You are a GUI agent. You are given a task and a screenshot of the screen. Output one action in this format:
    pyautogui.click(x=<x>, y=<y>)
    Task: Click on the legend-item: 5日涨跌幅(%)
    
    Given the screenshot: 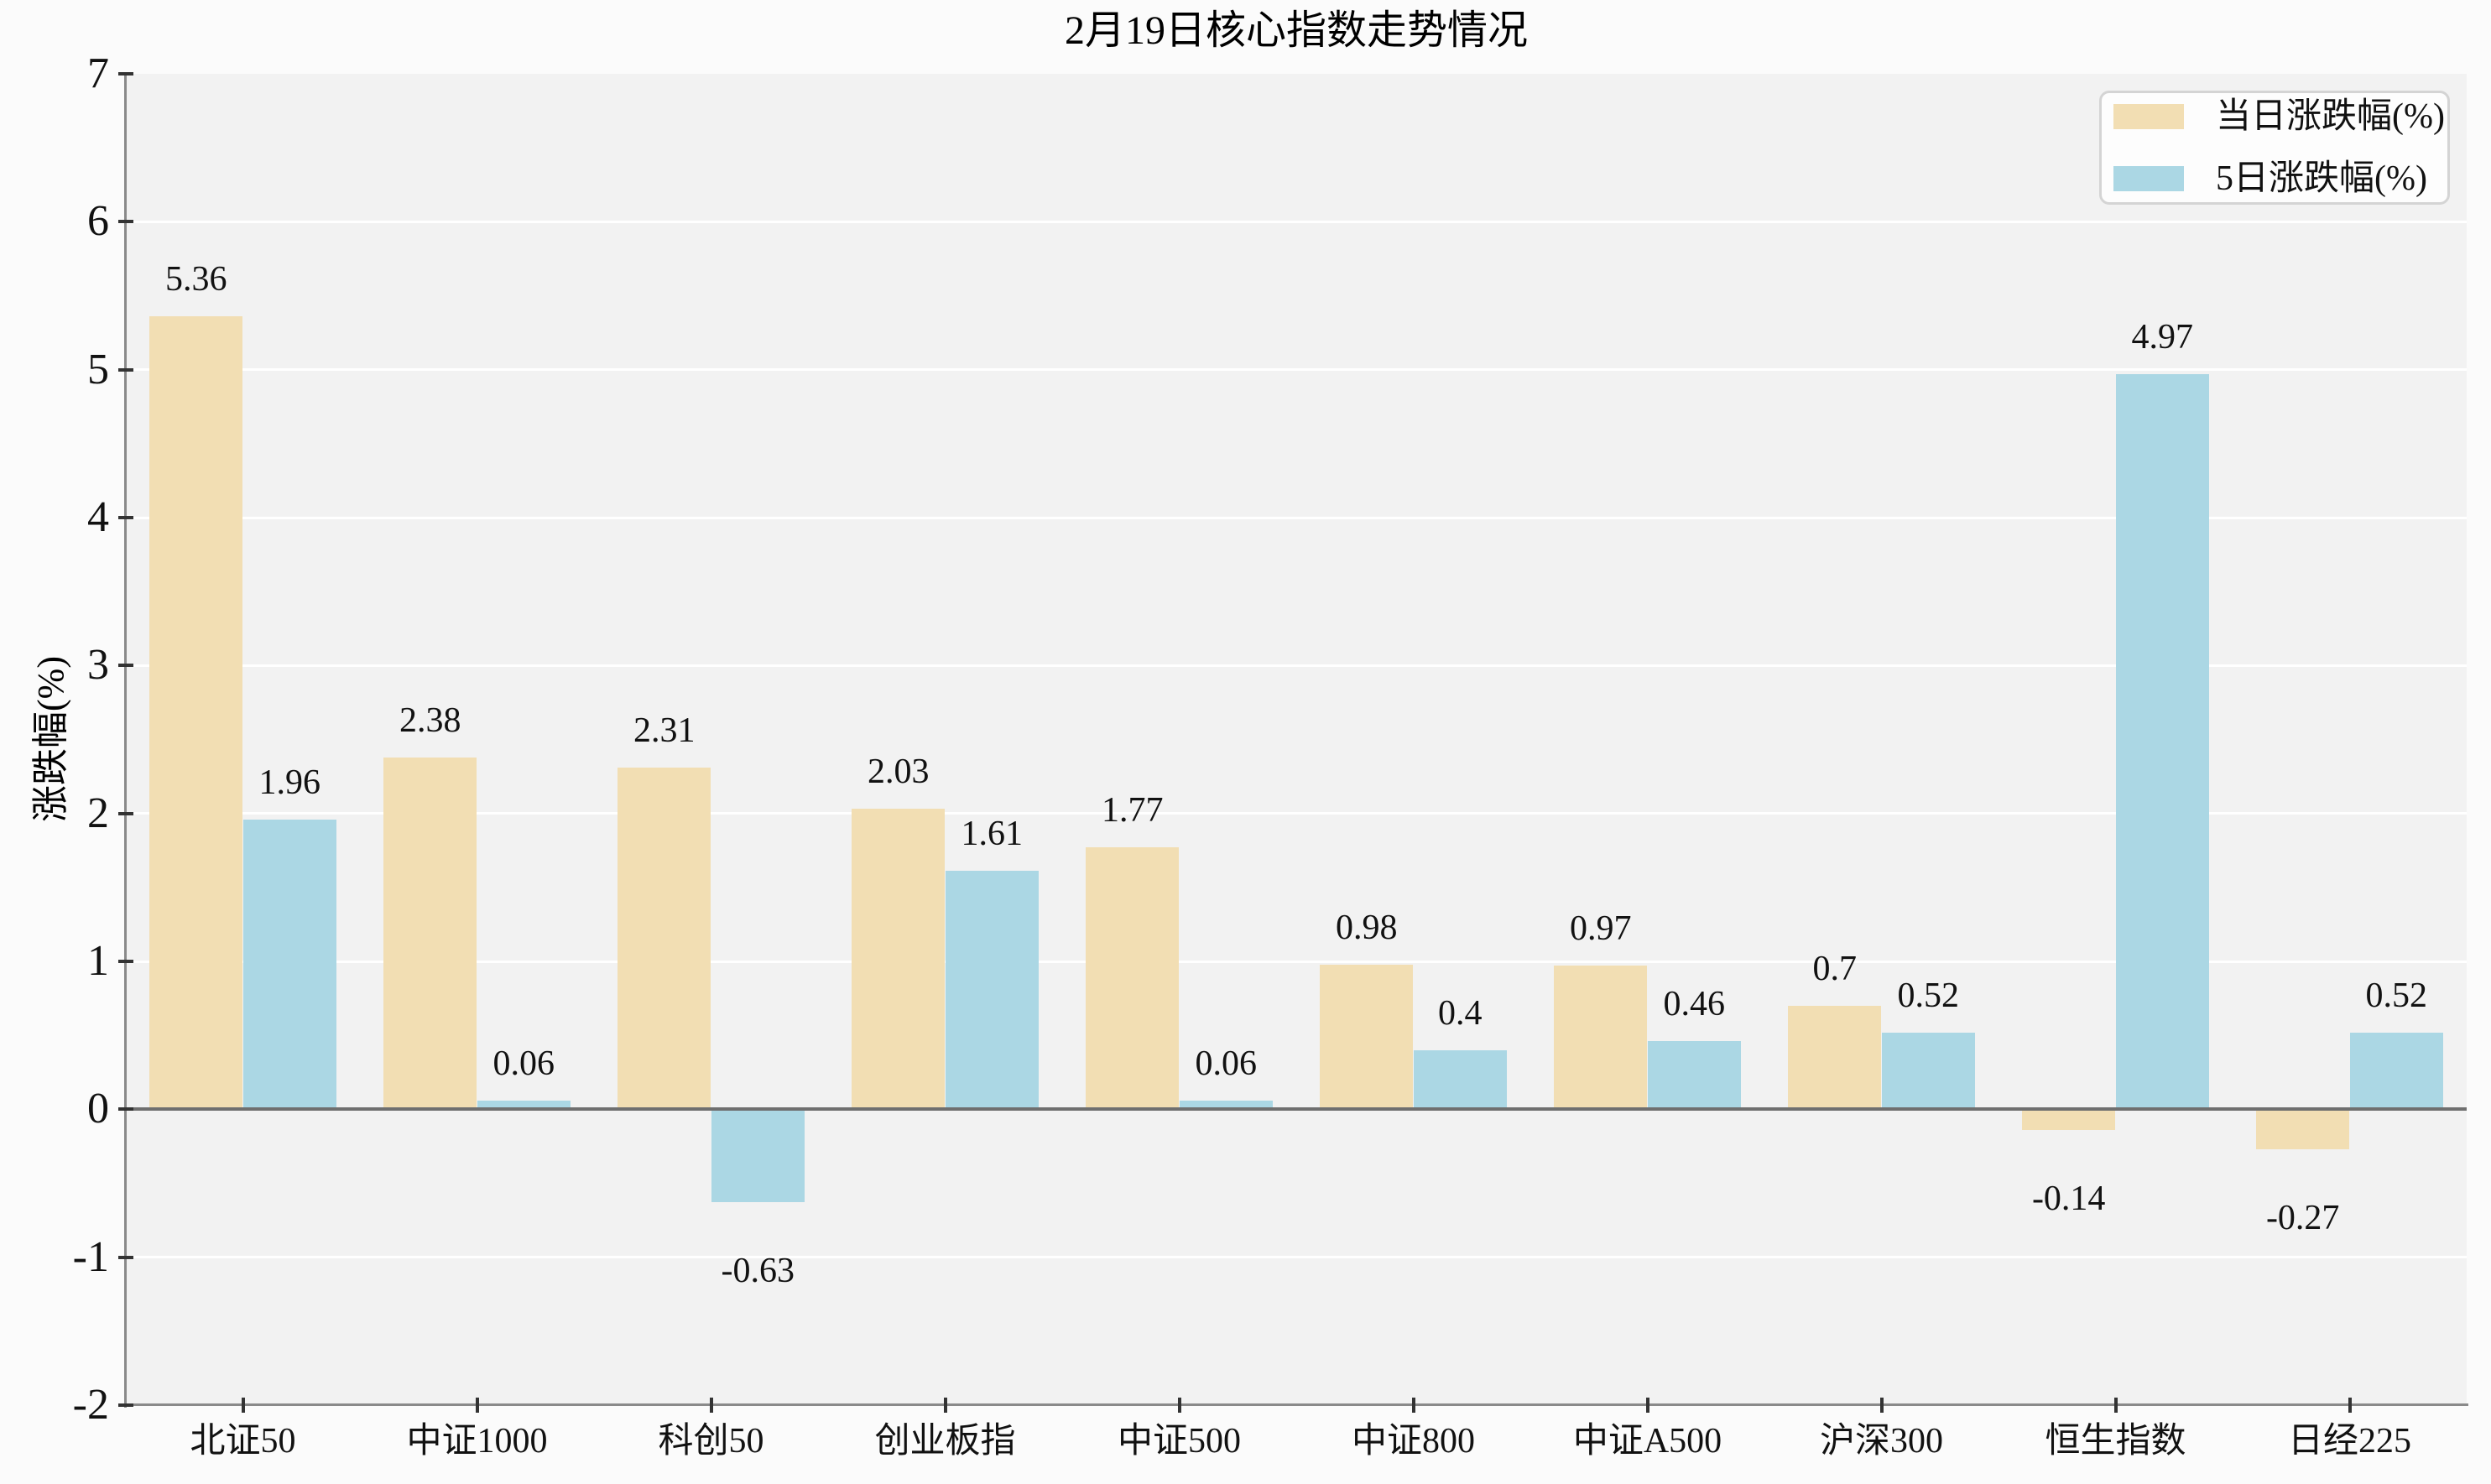 What is the action you would take?
    pyautogui.click(x=2280, y=178)
    